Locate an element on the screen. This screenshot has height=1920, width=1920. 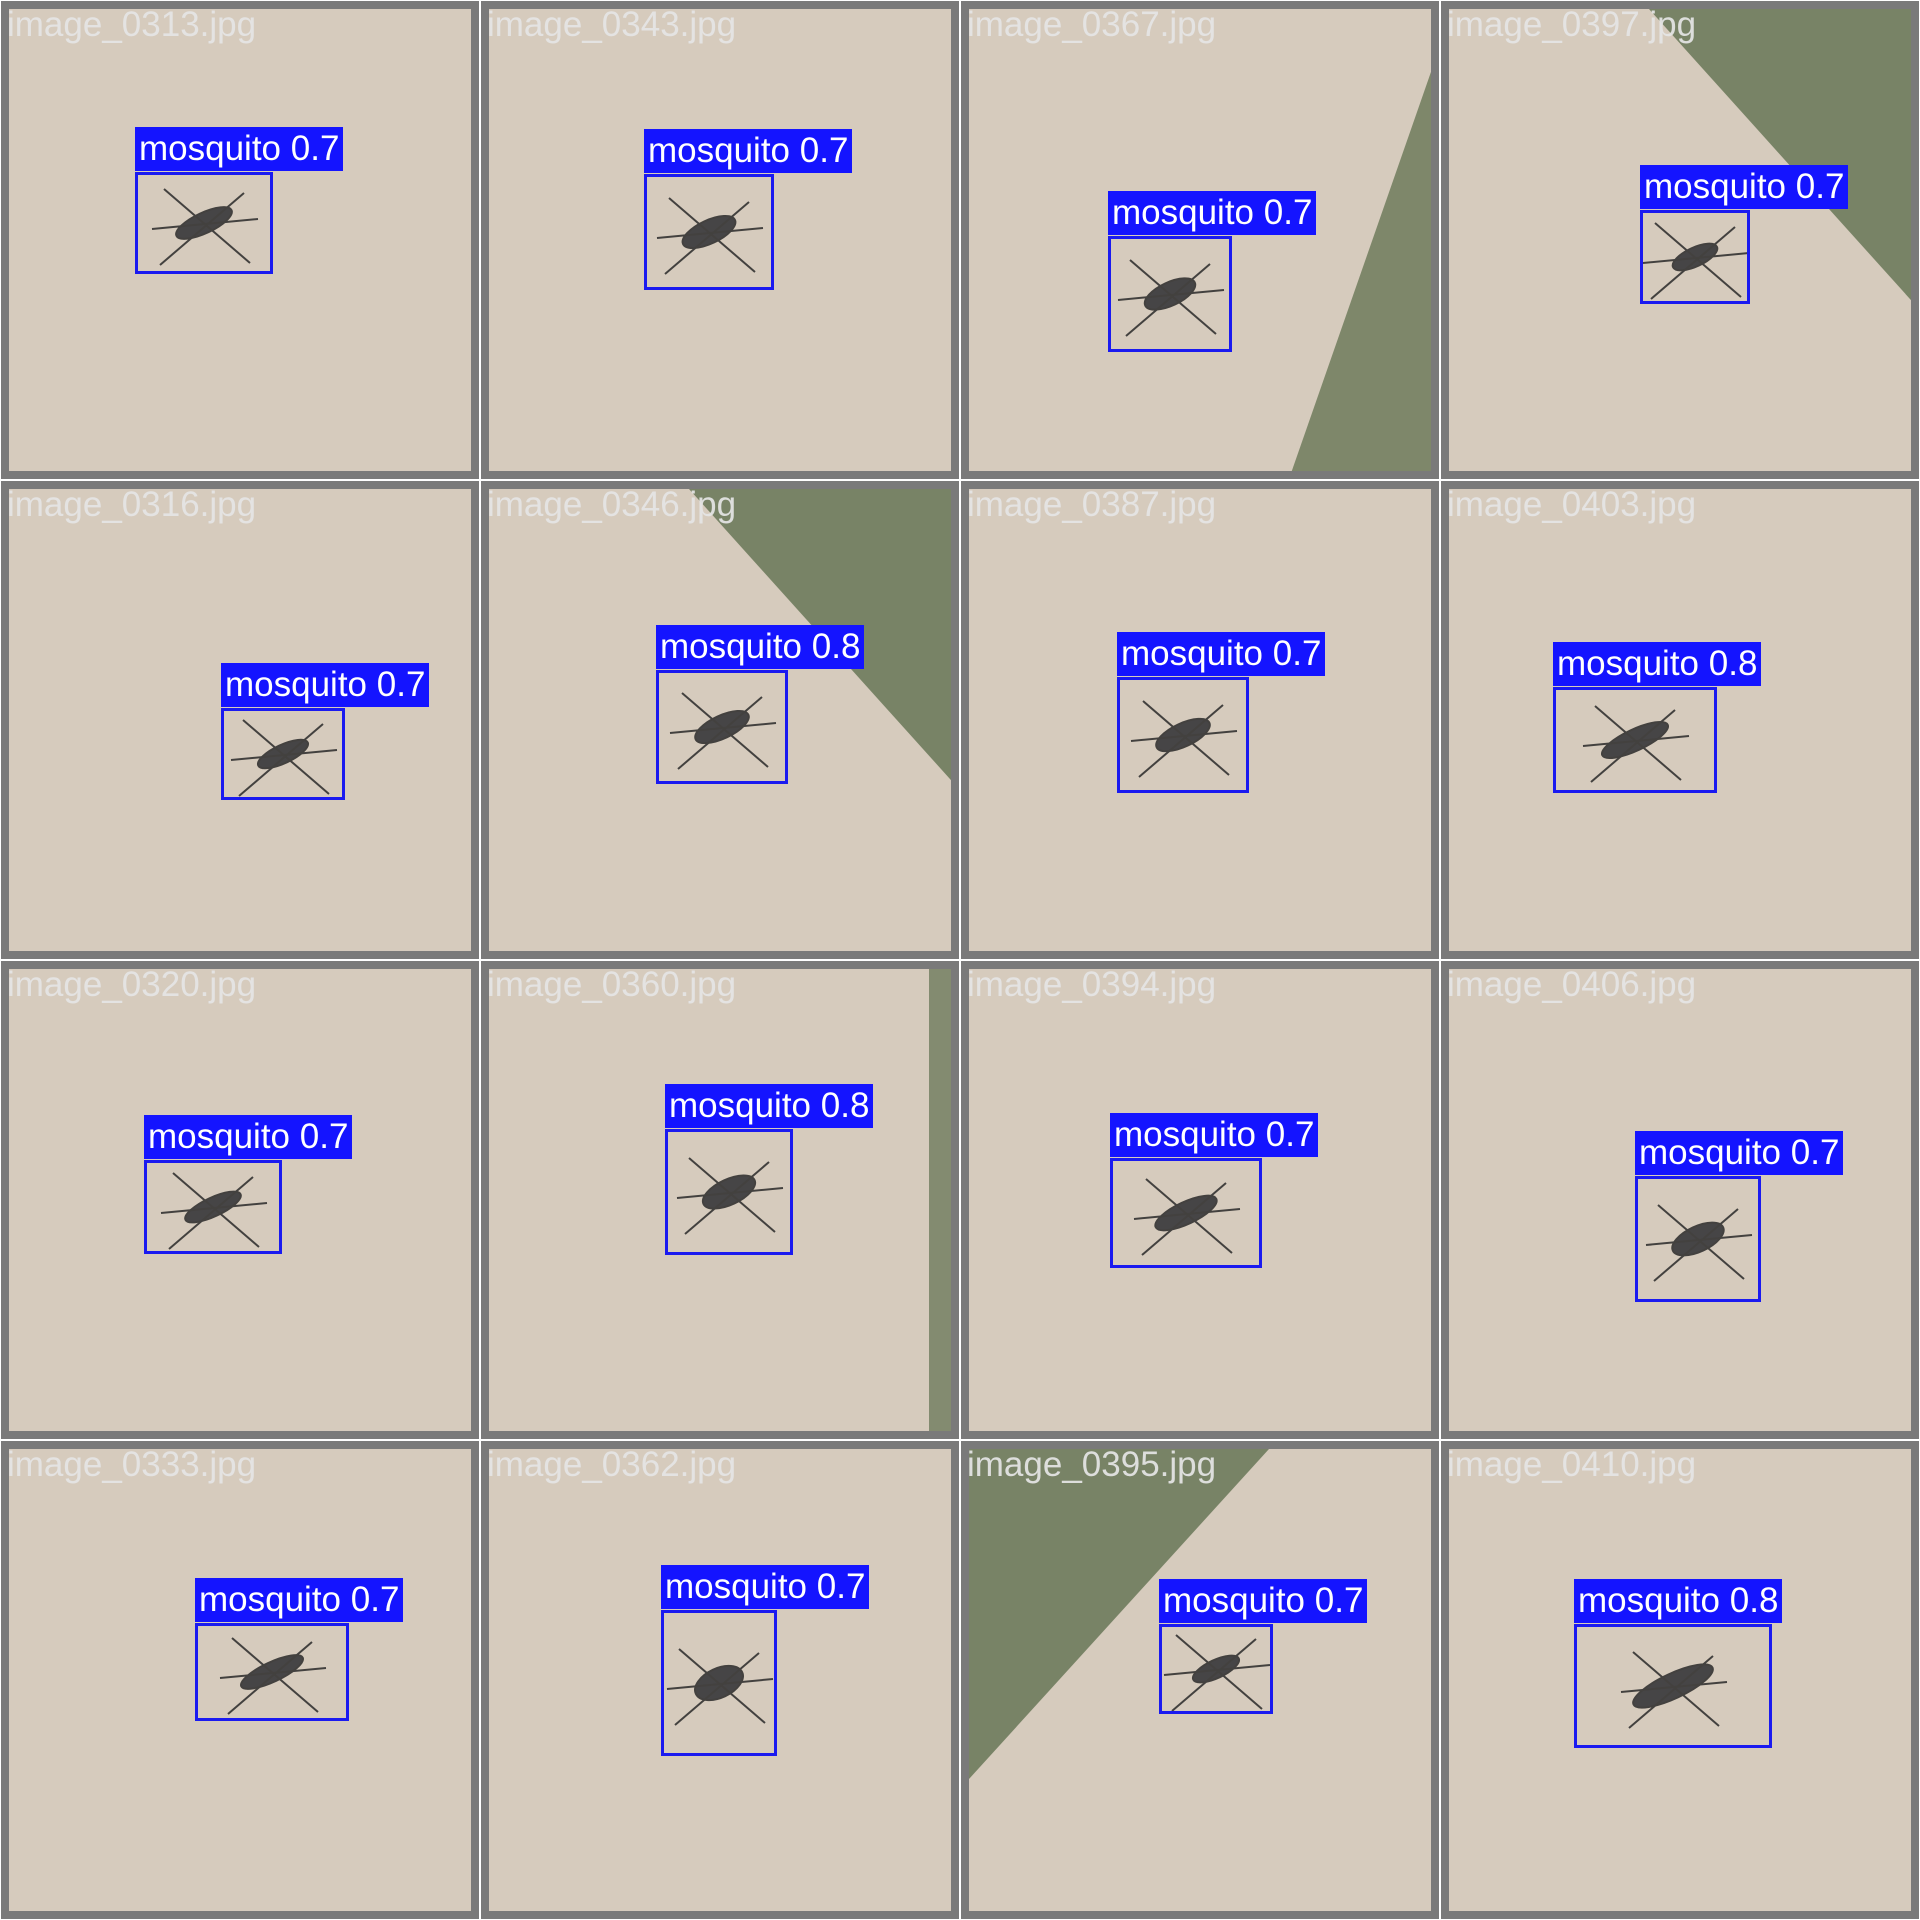
detection-tile: image_0406.jpg mosquito 0.7 is located at coordinates (1680, 1200).